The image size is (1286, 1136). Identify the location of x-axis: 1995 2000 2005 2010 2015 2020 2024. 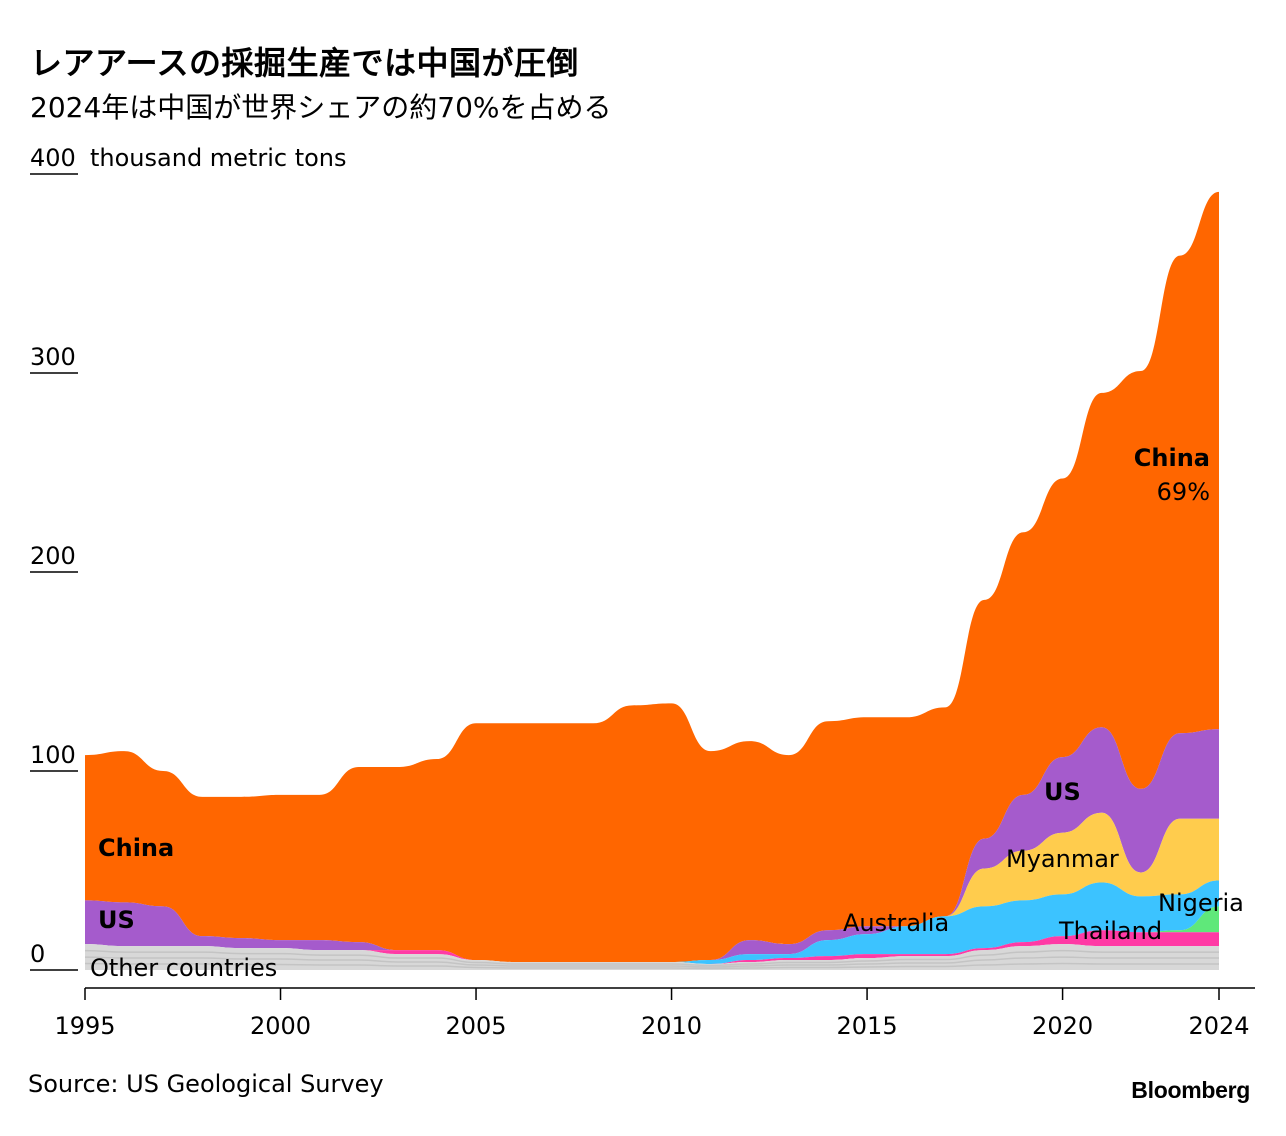
(654, 1013).